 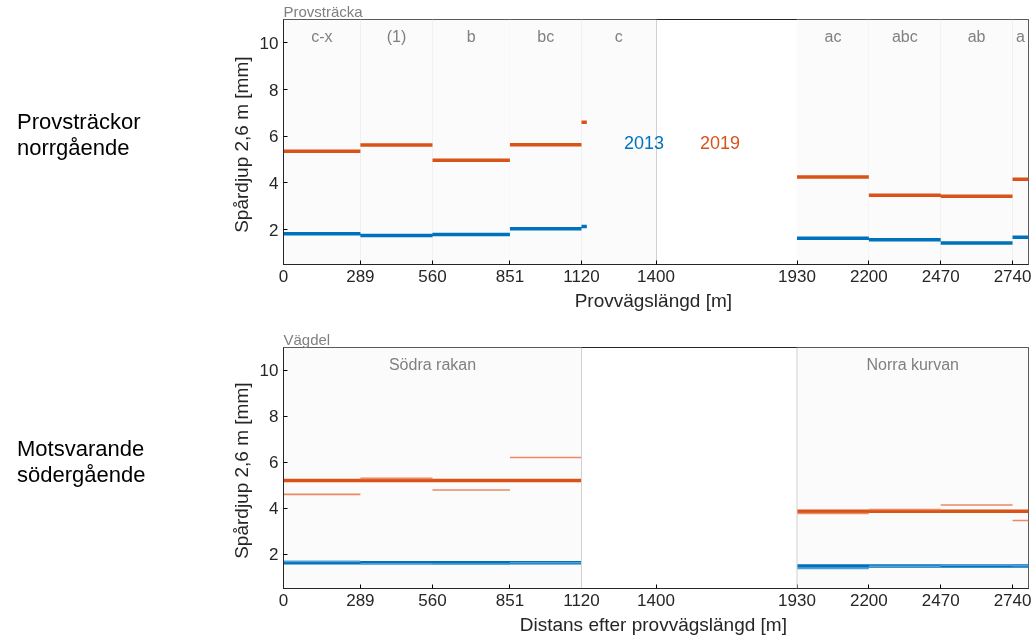 What do you see at coordinates (307, 339) in the screenshot?
I see `chart-subtitle: Vägdel` at bounding box center [307, 339].